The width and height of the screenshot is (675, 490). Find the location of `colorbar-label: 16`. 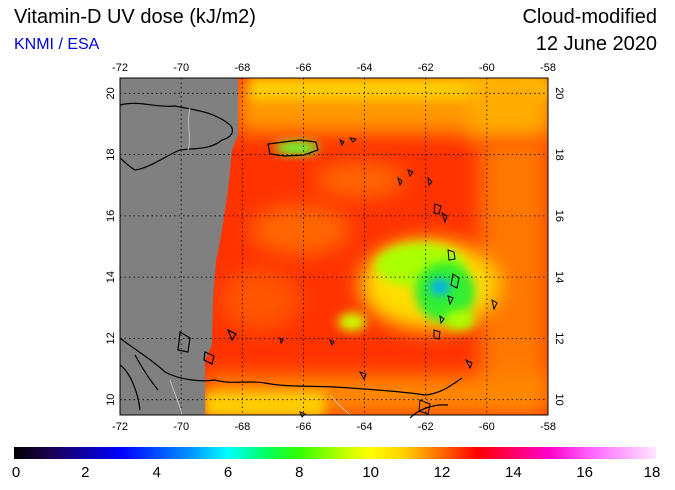

colorbar-label: 16 is located at coordinates (584, 472).